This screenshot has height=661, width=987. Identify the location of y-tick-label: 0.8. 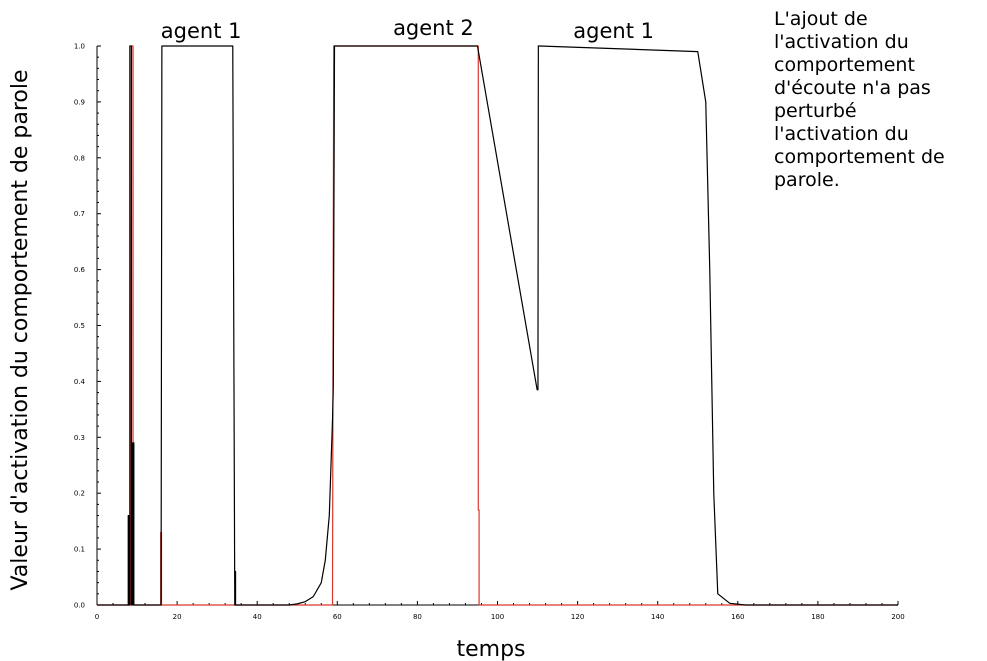
(79, 158).